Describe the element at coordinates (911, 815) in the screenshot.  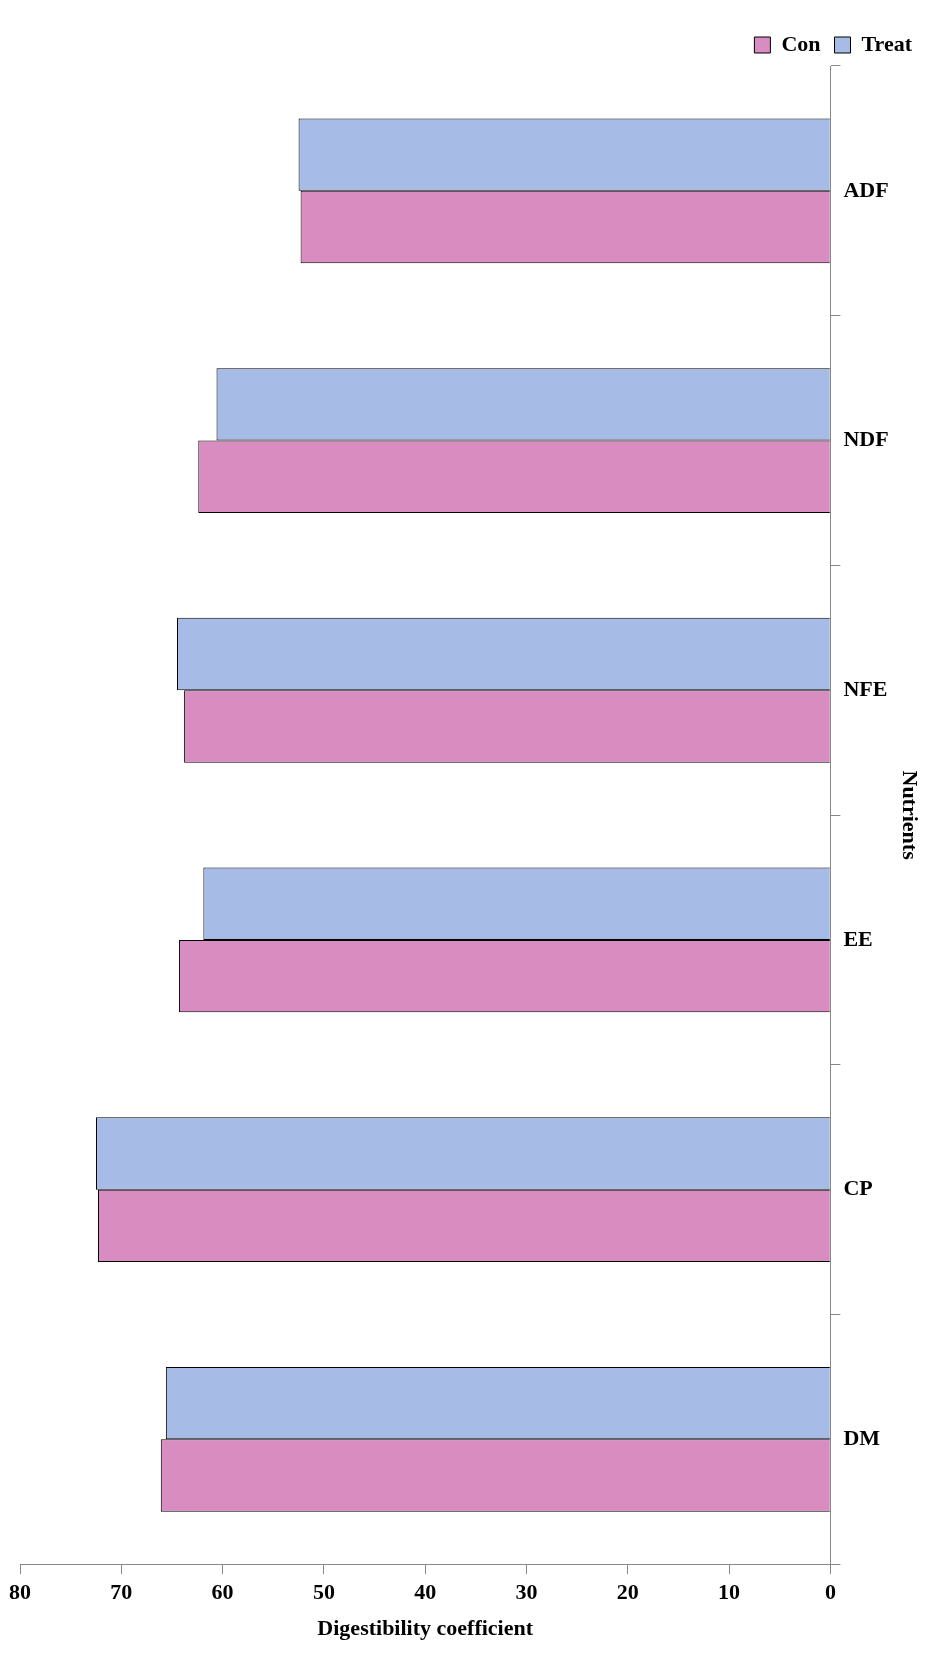
I see `y-axis-title: Nutrients` at that location.